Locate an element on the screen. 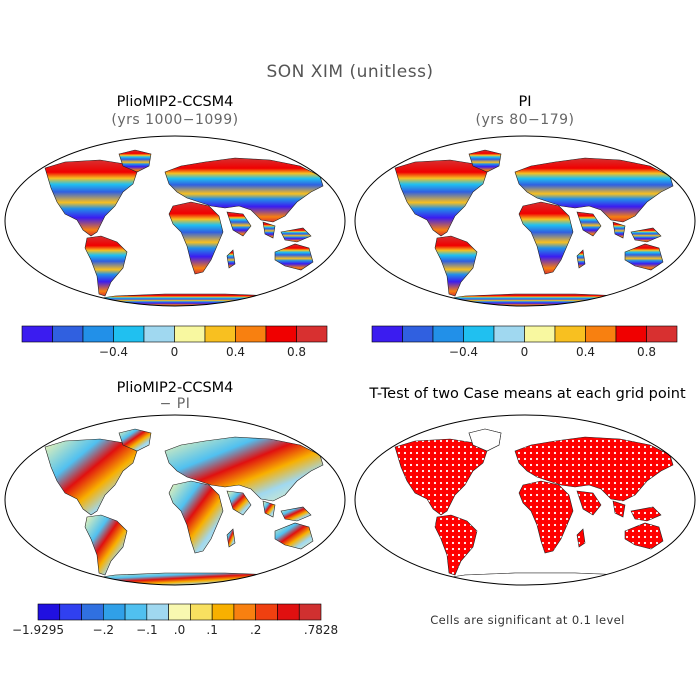 This screenshot has width=700, height=700. colorbar3-tick-label: .0 is located at coordinates (179, 630).